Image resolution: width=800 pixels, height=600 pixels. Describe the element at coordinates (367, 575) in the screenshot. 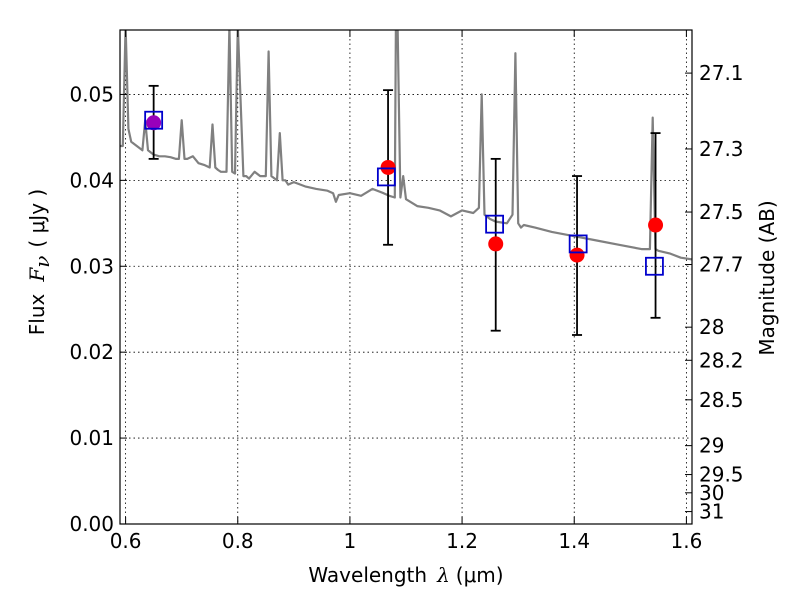

I see `x-axis-label-text: Wavelength` at that location.